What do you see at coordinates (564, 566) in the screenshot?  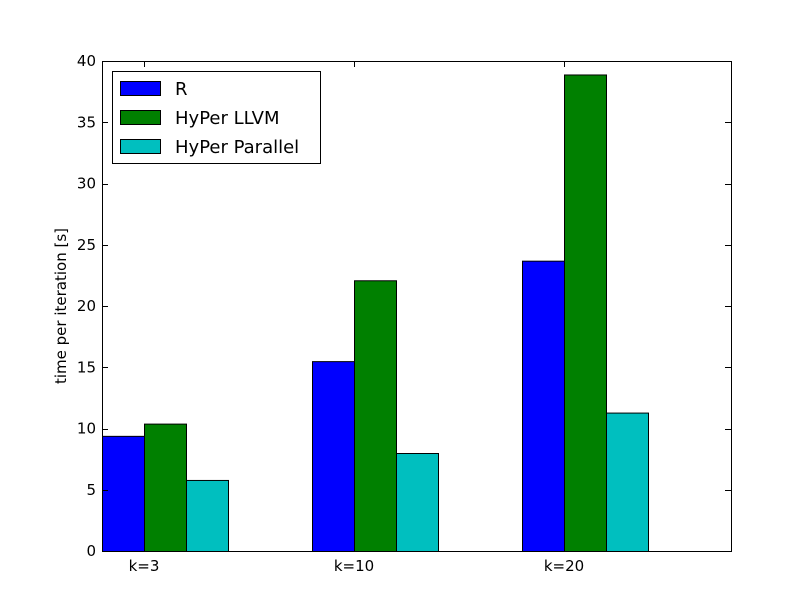 I see `x-tick-label: k=20` at bounding box center [564, 566].